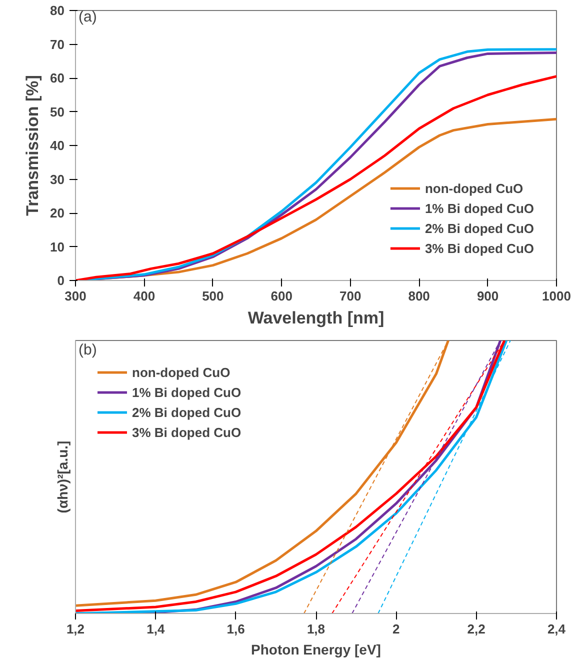 The width and height of the screenshot is (581, 661). What do you see at coordinates (57, 213) in the screenshot?
I see `y-tick-label: 20` at bounding box center [57, 213].